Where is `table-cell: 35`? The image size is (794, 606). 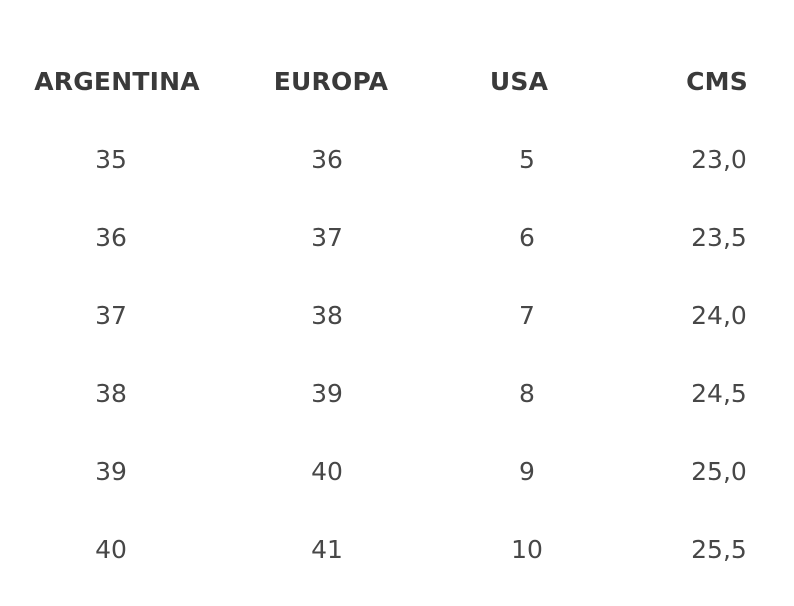 table-cell: 35 is located at coordinates (111, 159).